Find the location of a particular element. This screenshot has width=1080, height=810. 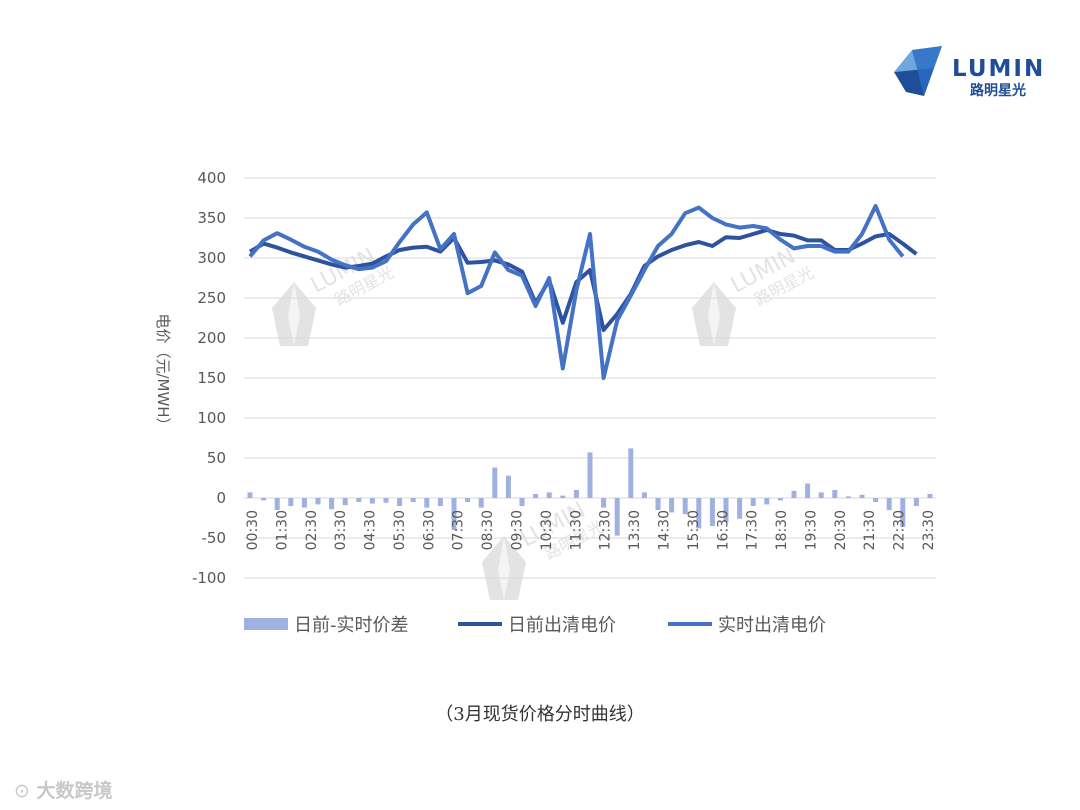

y-tick-label: 300 is located at coordinates (211, 258).